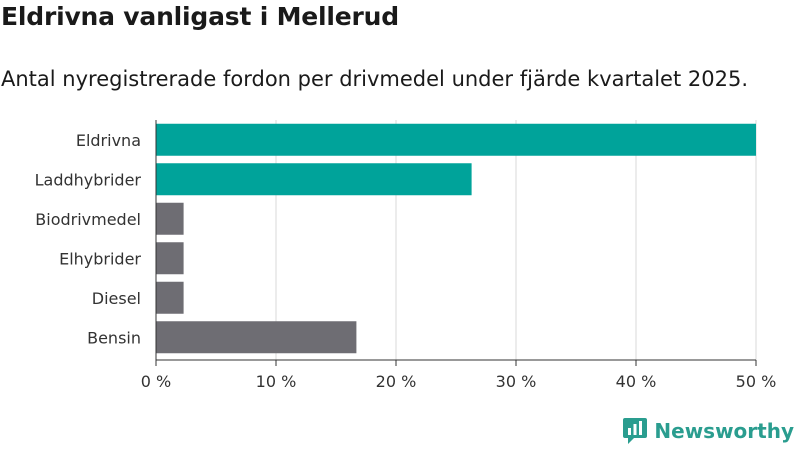 This screenshot has width=800, height=450. What do you see at coordinates (756, 381) in the screenshot?
I see `x-tick-label: 50 %` at bounding box center [756, 381].